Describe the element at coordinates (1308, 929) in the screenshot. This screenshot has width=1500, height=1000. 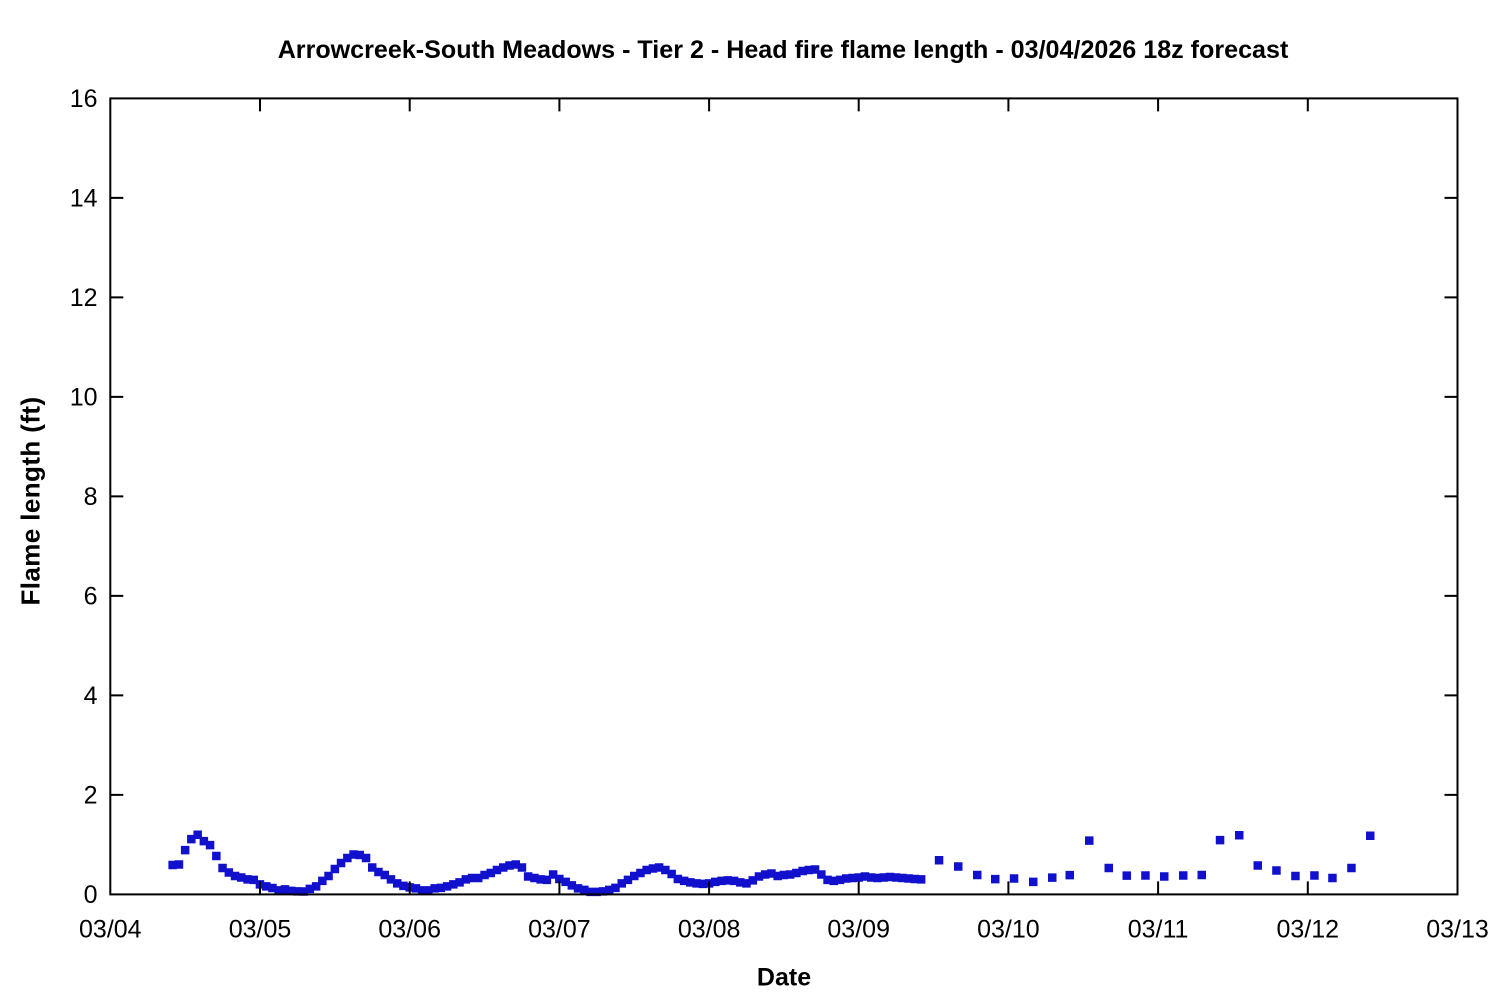
I see `svg-text: 03/12` at that location.